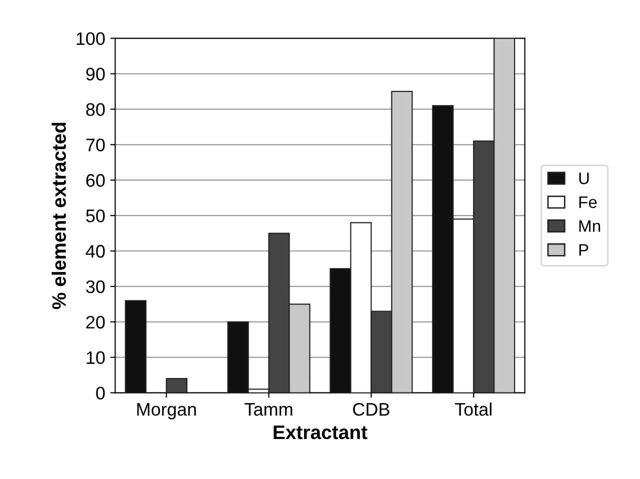 This screenshot has width=640, height=479. What do you see at coordinates (268, 409) in the screenshot?
I see `x-tick-label: Tamm` at bounding box center [268, 409].